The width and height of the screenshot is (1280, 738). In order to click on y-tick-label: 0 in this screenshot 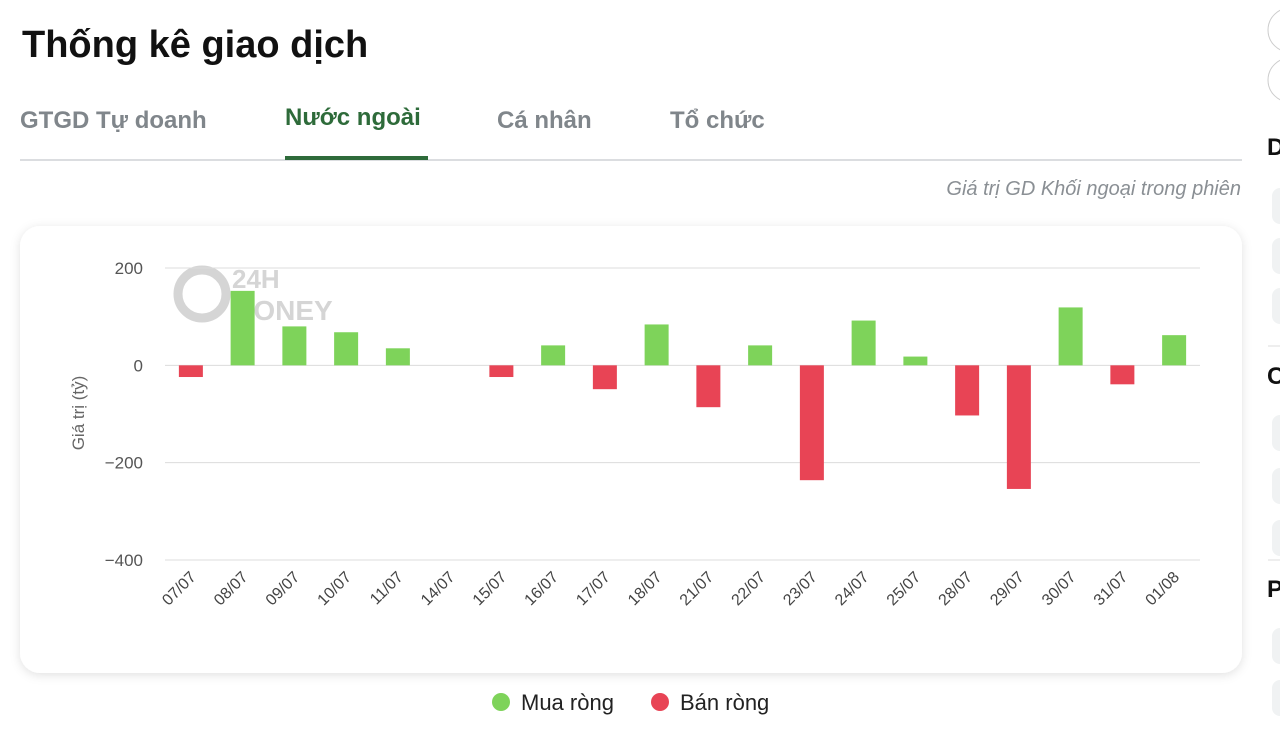, I will do `click(138, 365)`.